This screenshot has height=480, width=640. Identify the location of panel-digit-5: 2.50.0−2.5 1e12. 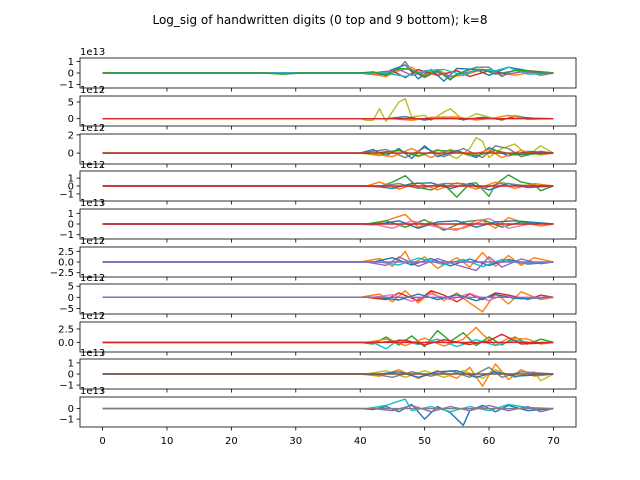
(313, 258).